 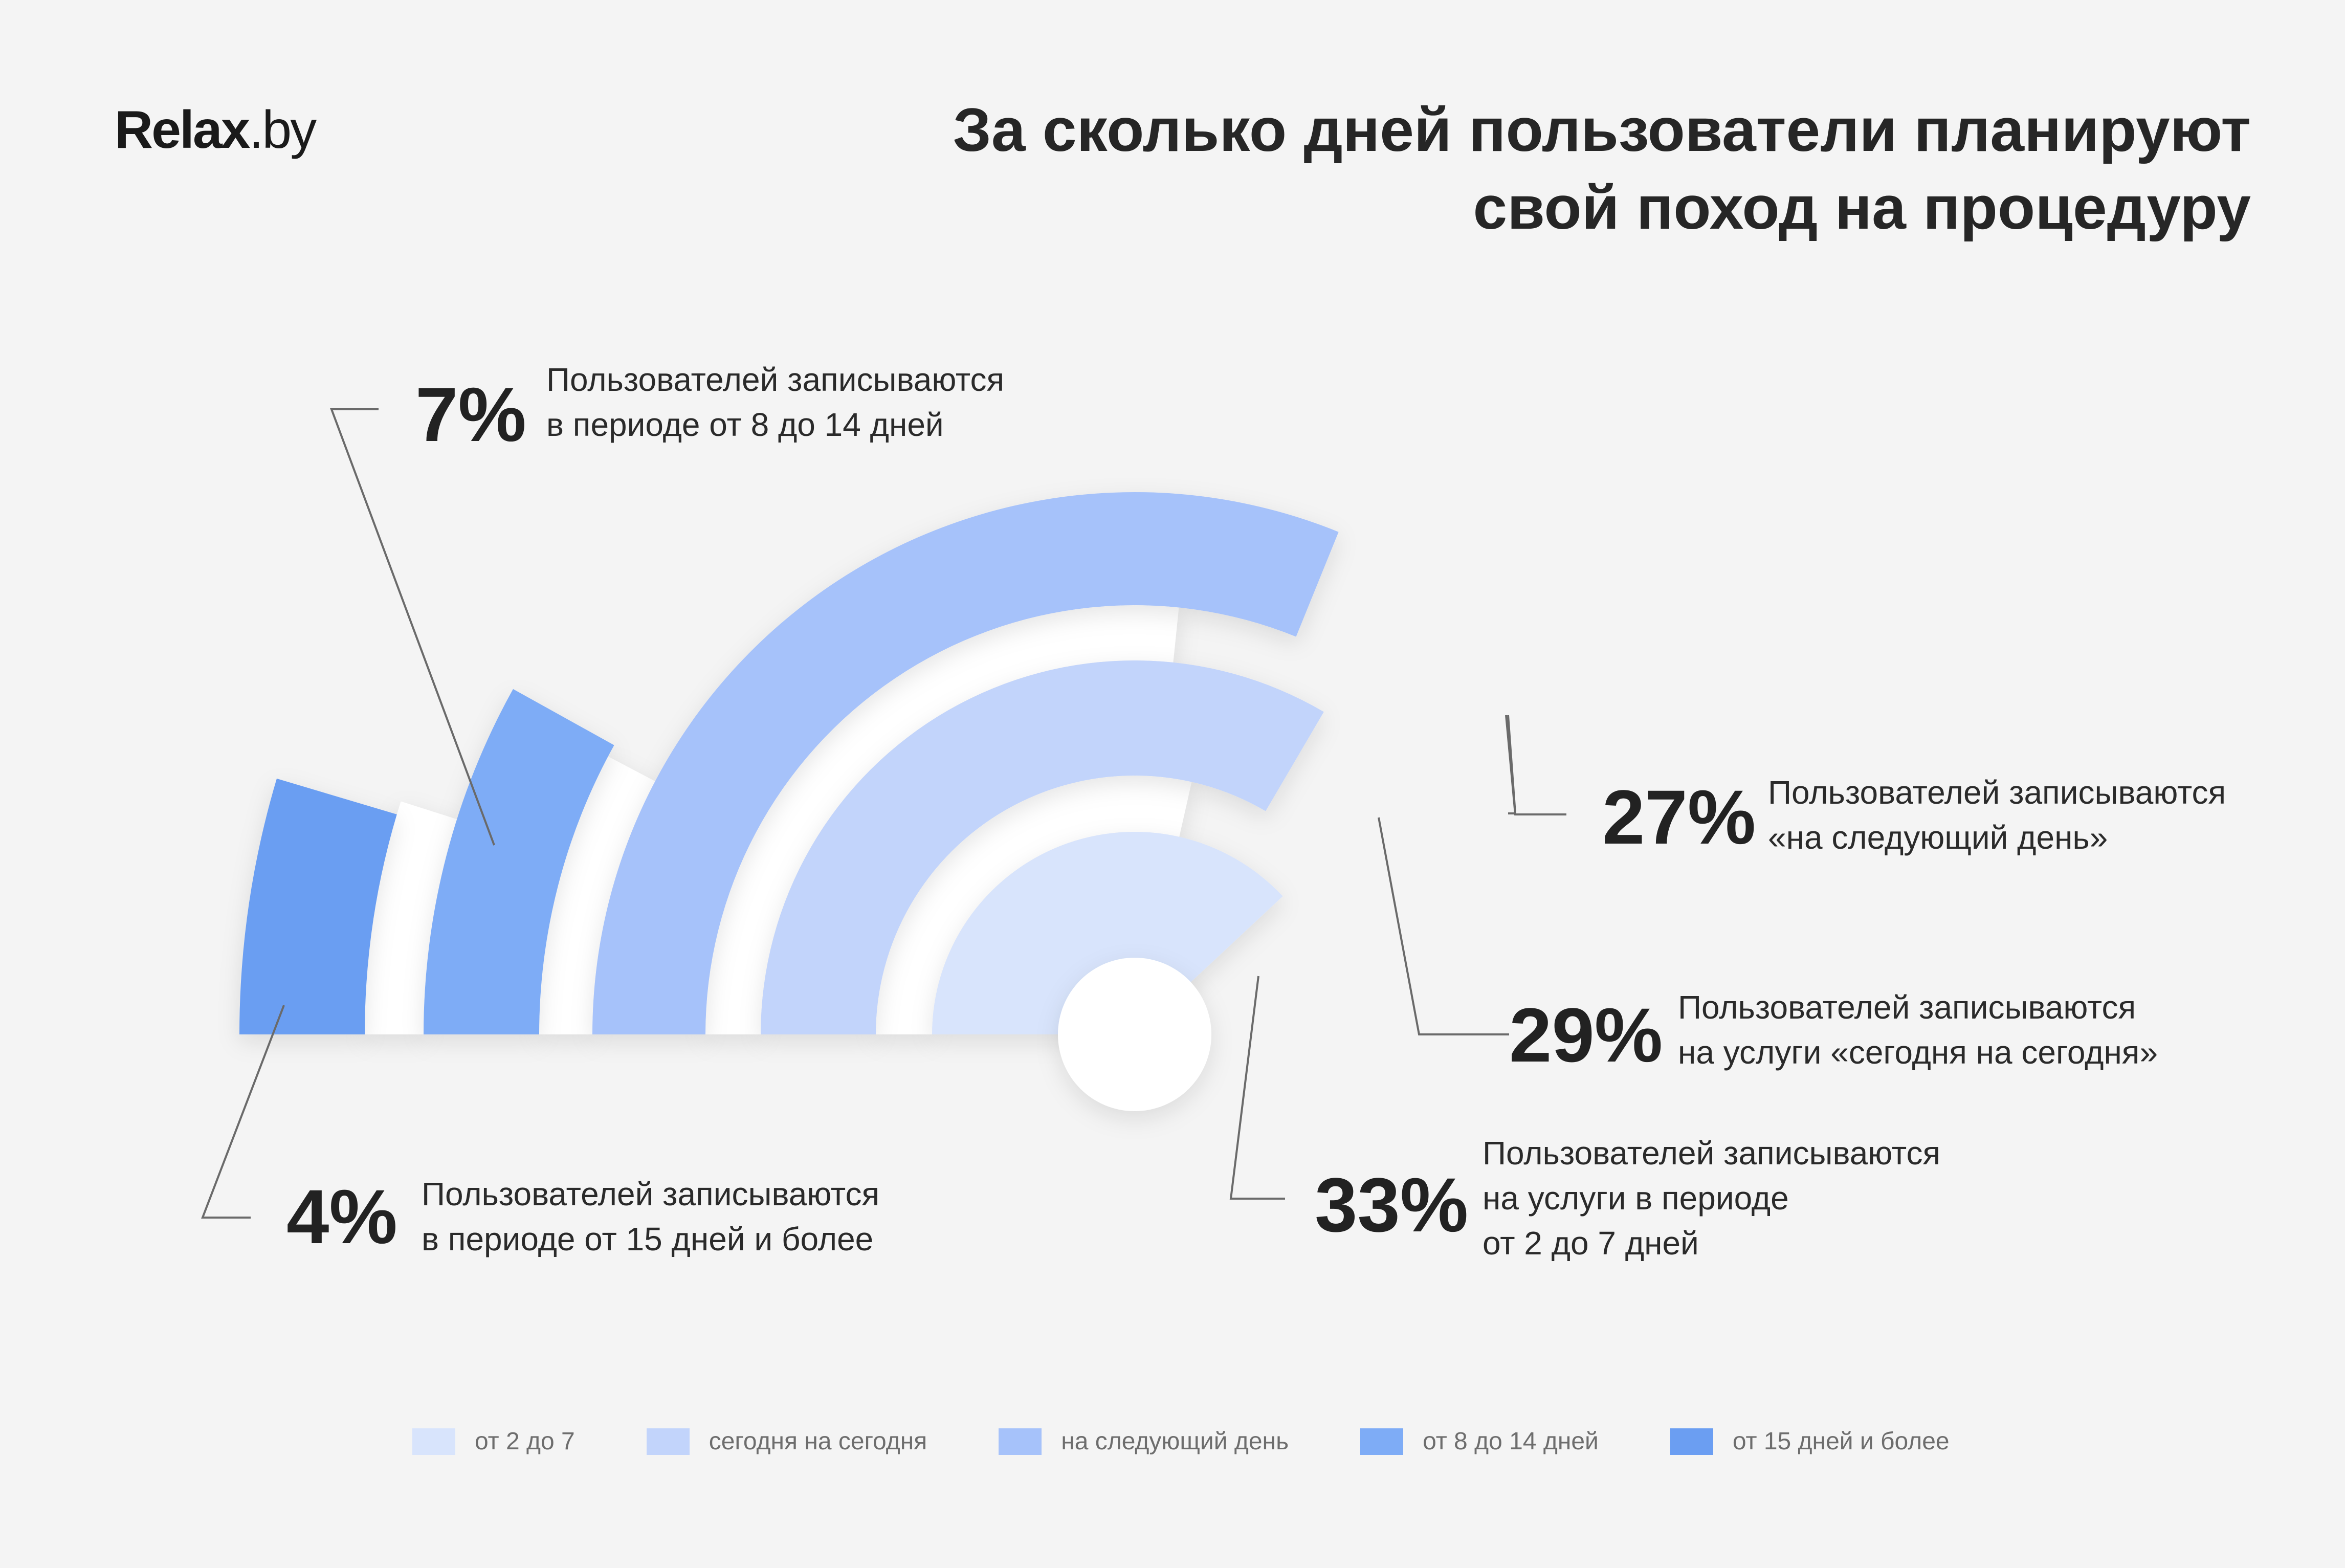 What do you see at coordinates (525, 1442) in the screenshot?
I see `legend-label: от 2 до 7` at bounding box center [525, 1442].